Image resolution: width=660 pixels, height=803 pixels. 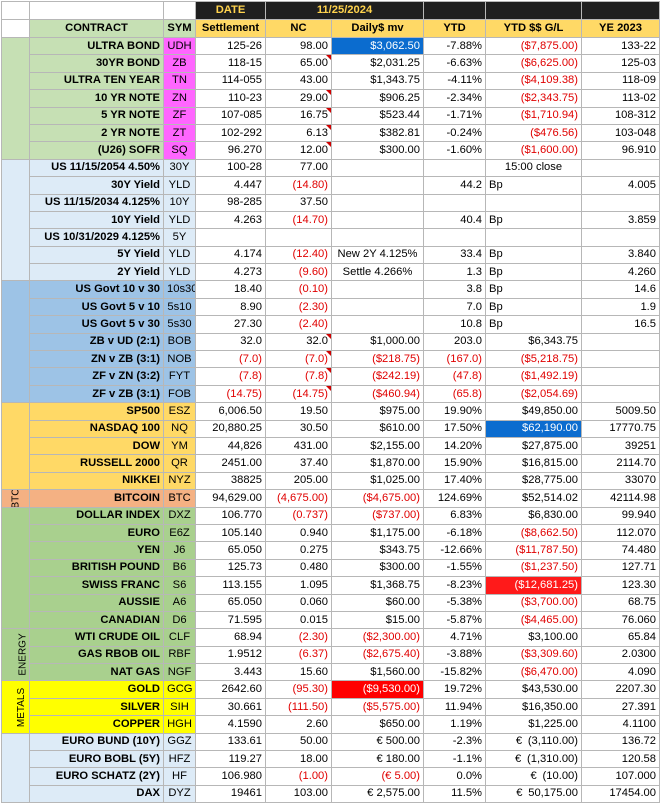 I want to click on col-header-ye-2023: YE 2023, so click(x=620, y=28).